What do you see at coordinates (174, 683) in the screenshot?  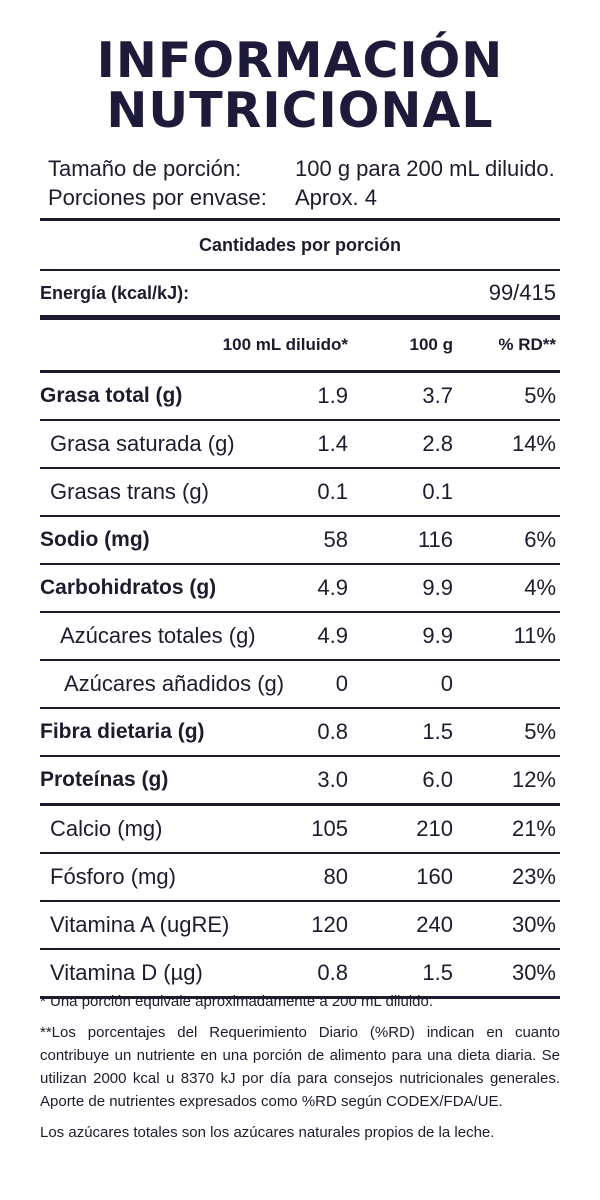 I see `nutrient-name: Azúcares añadidos (g)` at bounding box center [174, 683].